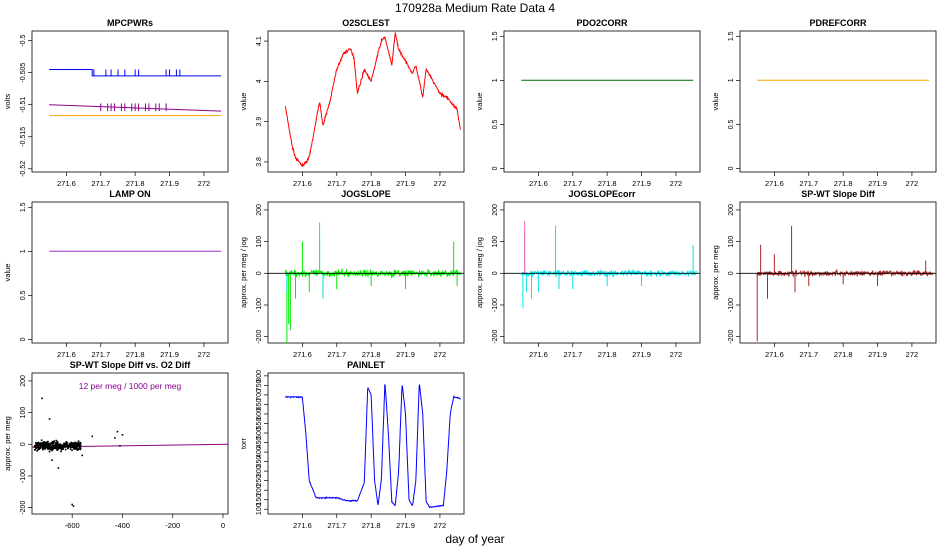 This screenshot has height=550, width=950. Describe the element at coordinates (23, 476) in the screenshot. I see `y-tick-label: -100` at that location.